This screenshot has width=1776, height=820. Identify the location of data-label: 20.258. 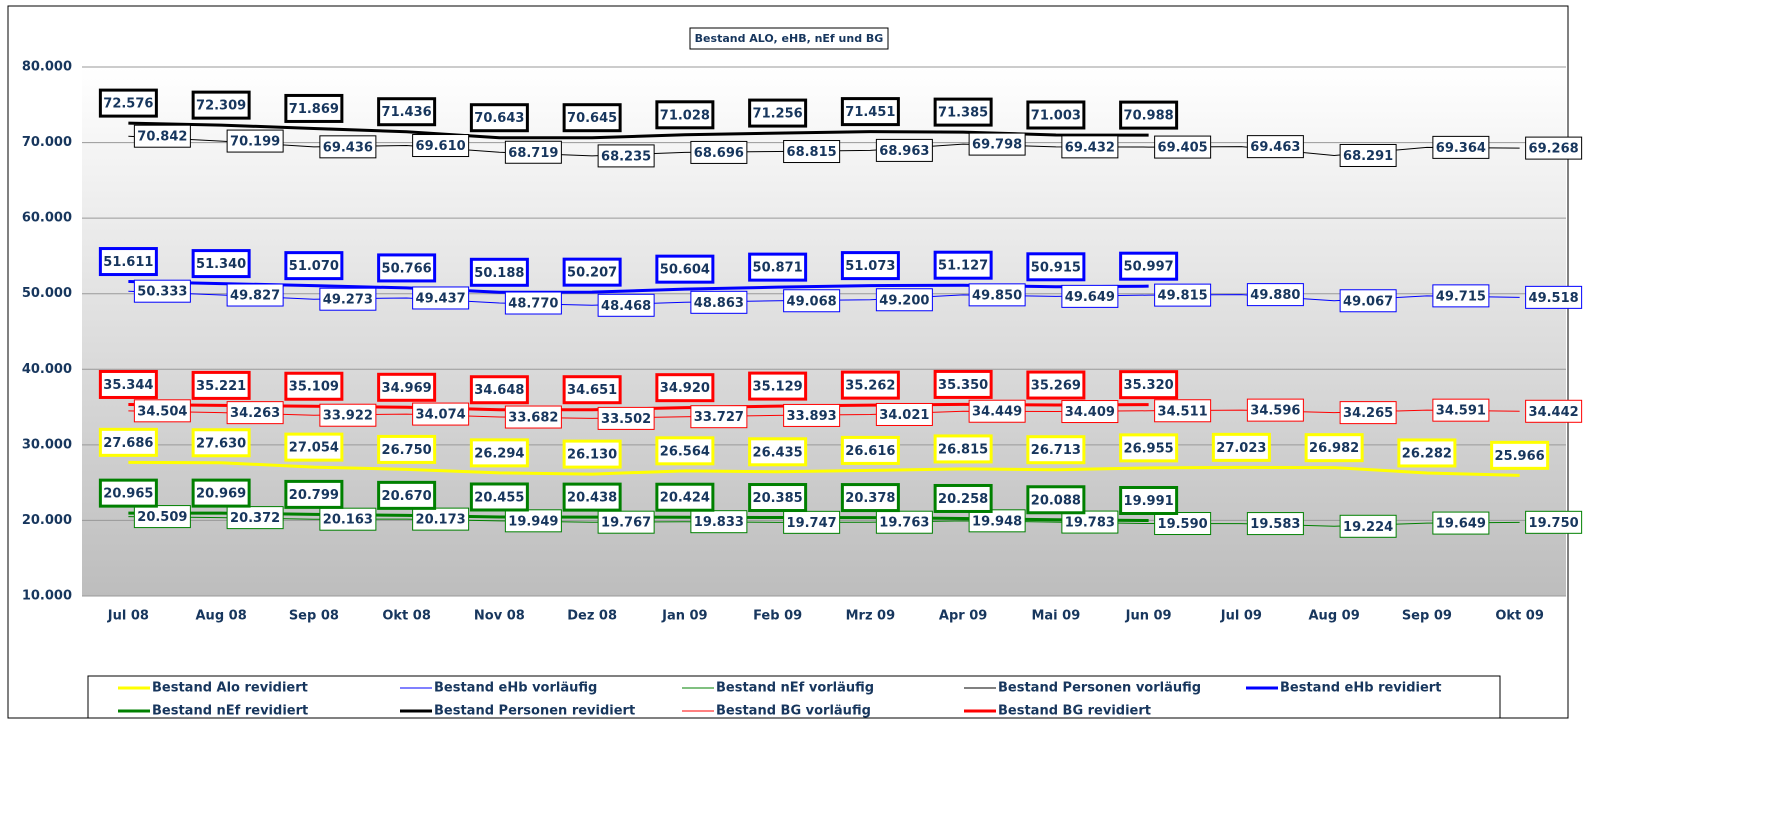
(963, 499).